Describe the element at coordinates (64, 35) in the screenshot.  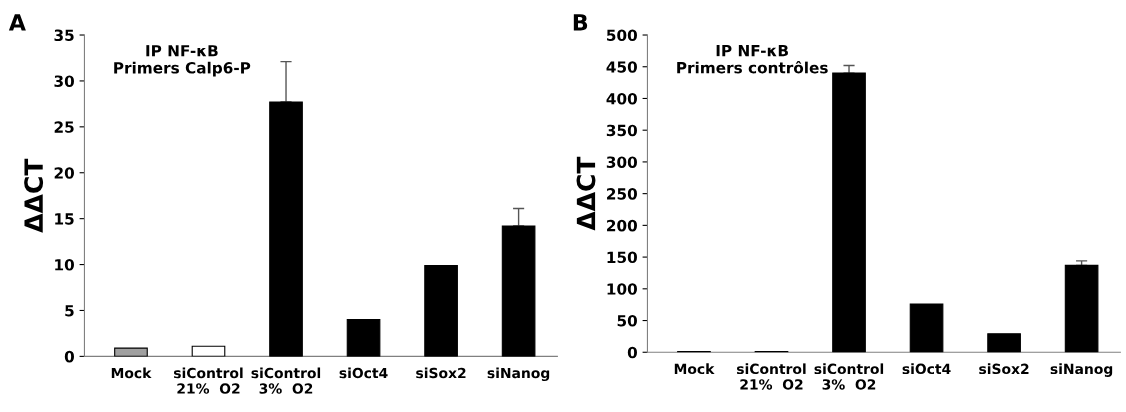
I see `y-tick-label: 35` at that location.